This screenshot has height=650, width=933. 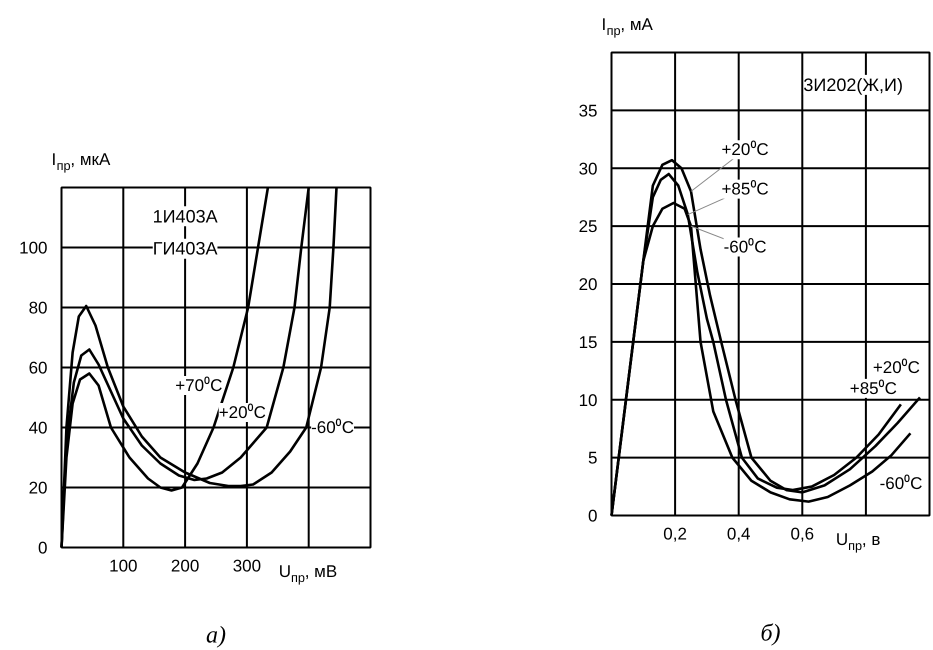 I want to click on text: б), so click(x=770, y=633).